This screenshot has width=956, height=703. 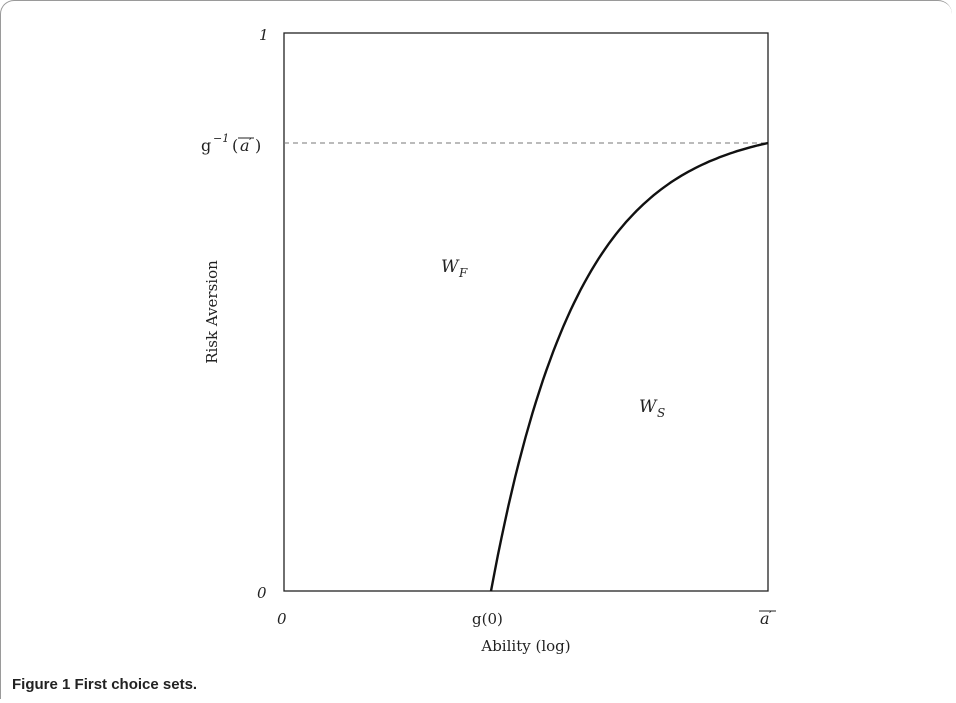 What do you see at coordinates (262, 593) in the screenshot?
I see `y-tick-zero: 0` at bounding box center [262, 593].